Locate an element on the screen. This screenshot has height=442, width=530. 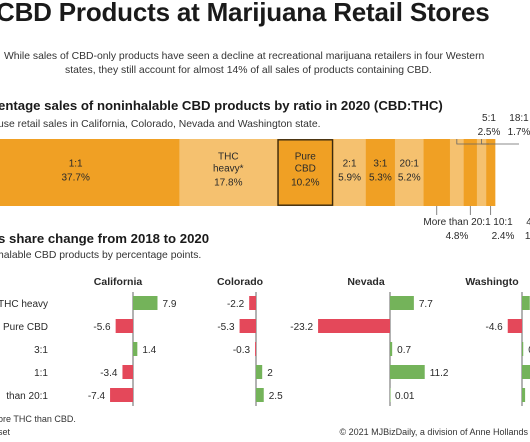
segment-name-18-1: 18:1 is located at coordinates (519, 118).